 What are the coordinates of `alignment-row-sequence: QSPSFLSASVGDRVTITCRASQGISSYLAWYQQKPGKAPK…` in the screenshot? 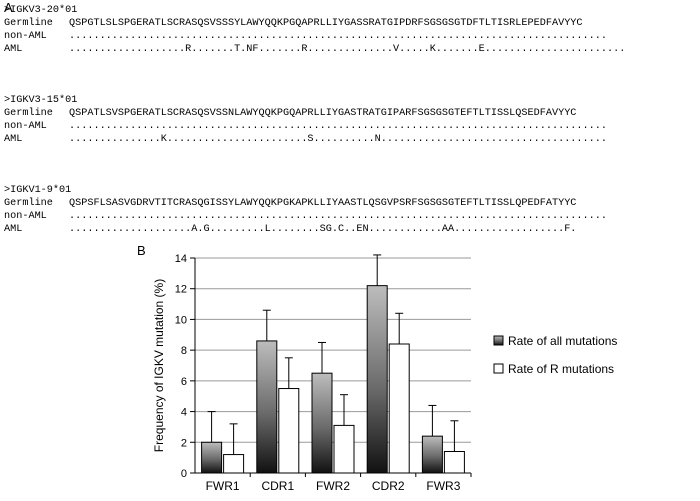 It's located at (323, 203).